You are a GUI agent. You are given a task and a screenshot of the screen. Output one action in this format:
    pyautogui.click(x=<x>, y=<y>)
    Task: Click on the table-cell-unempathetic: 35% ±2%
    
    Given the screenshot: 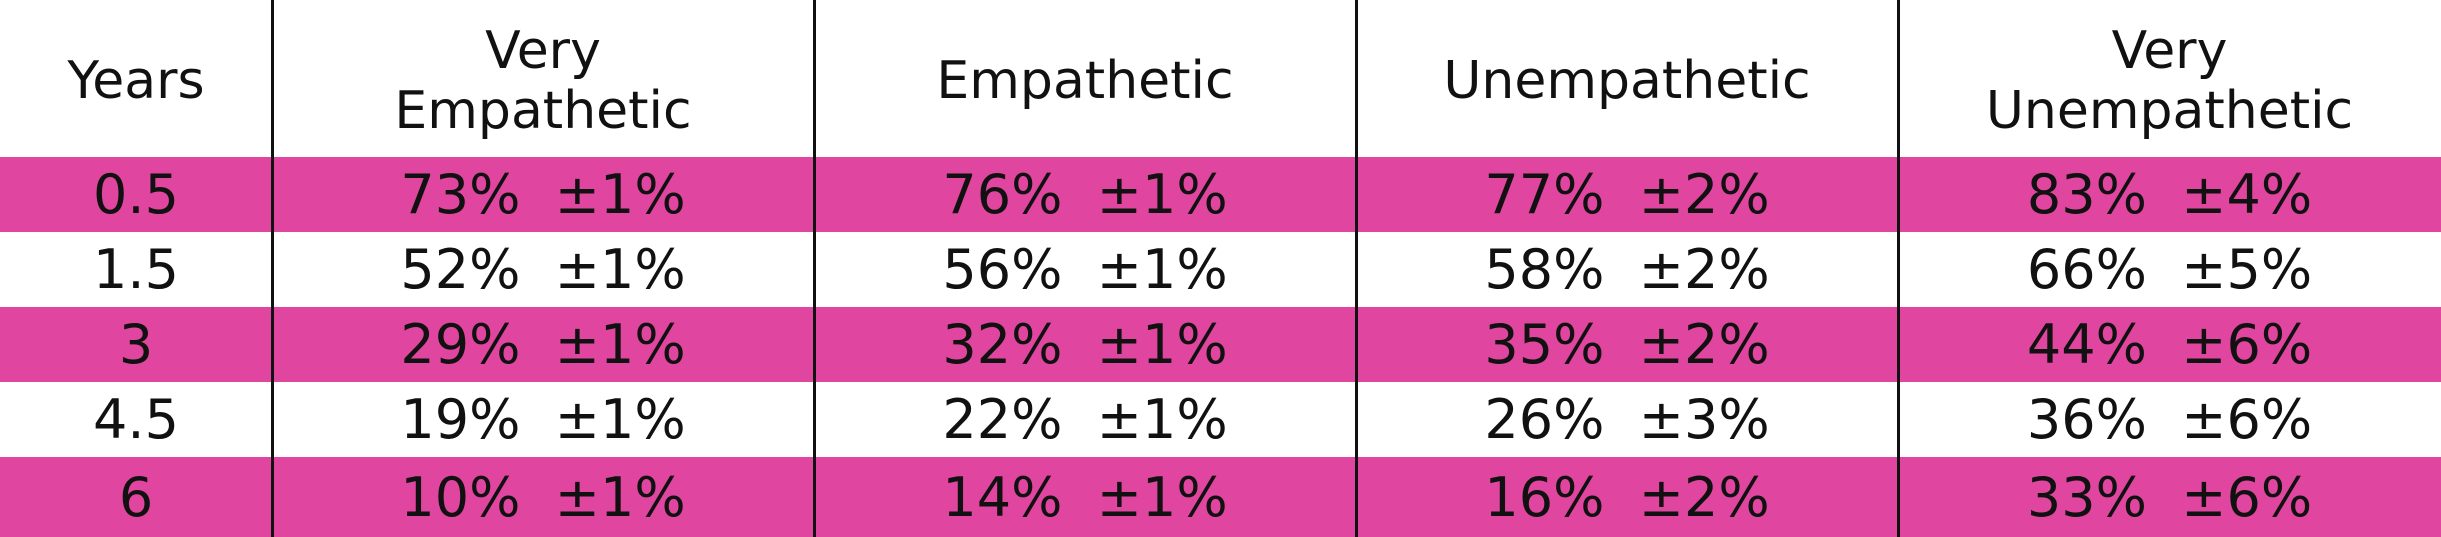 What is the action you would take?
    pyautogui.click(x=1627, y=344)
    